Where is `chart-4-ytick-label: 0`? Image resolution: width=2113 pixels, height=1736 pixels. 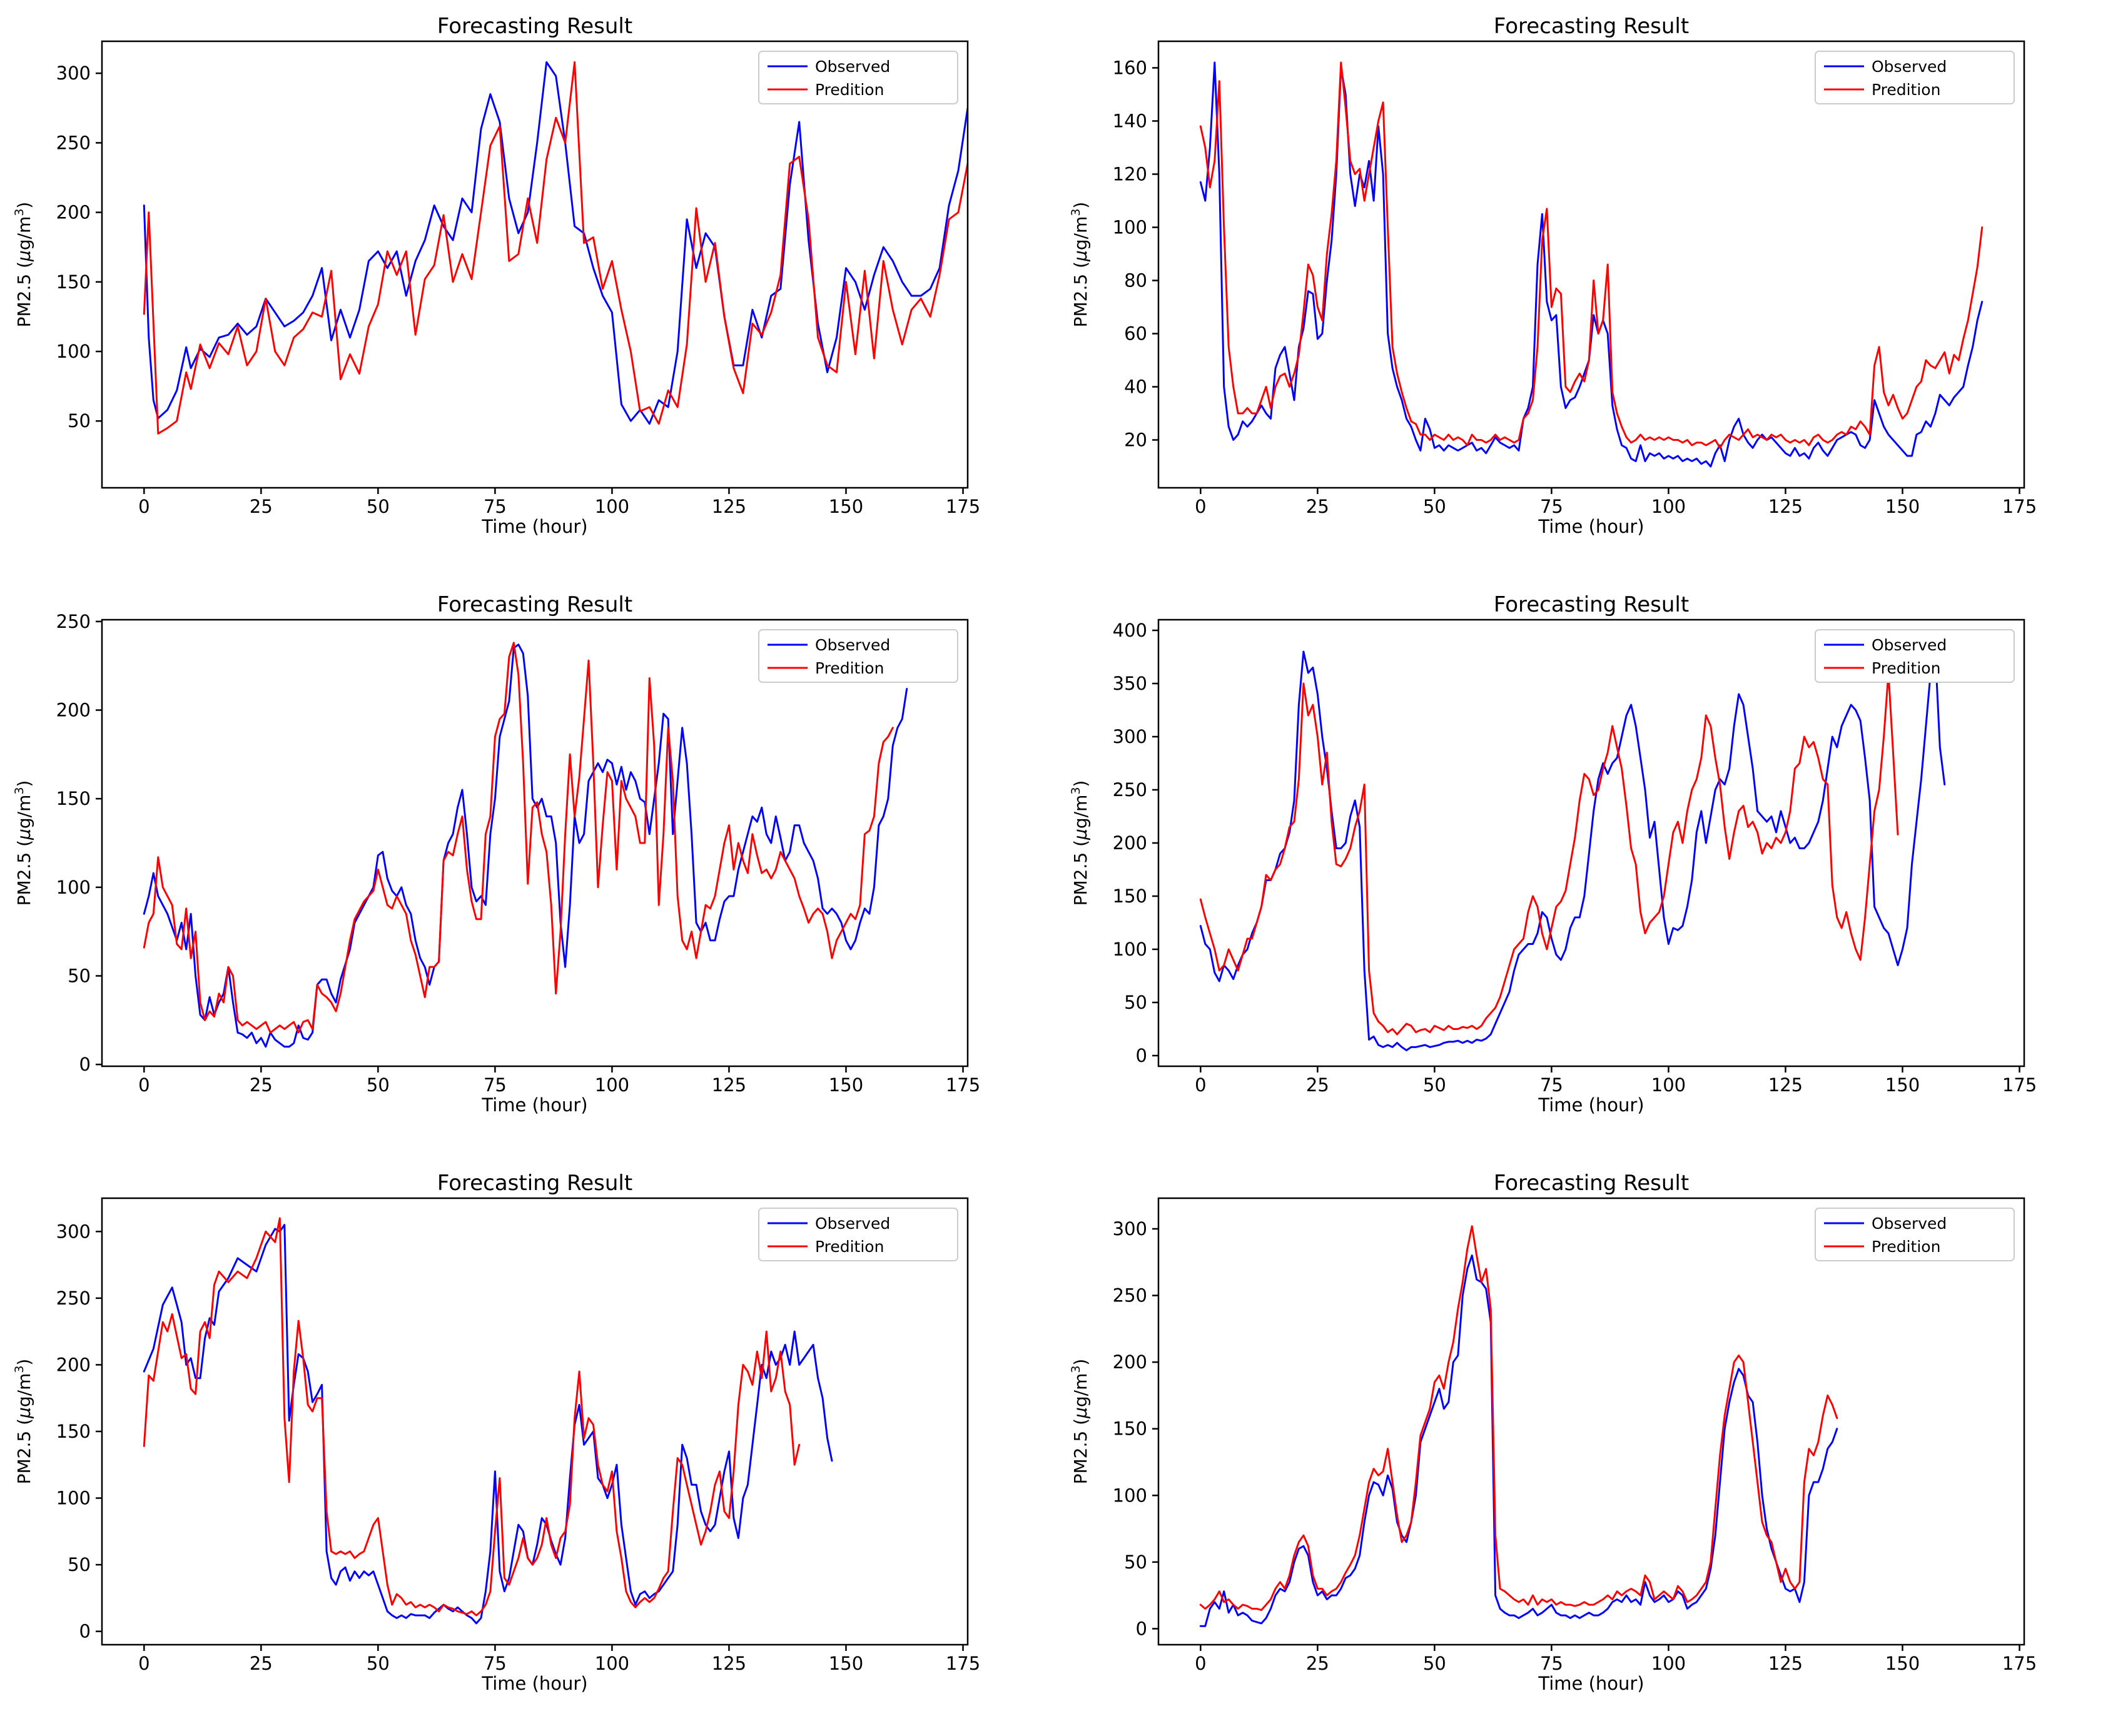 chart-4-ytick-label: 0 is located at coordinates (1141, 1055).